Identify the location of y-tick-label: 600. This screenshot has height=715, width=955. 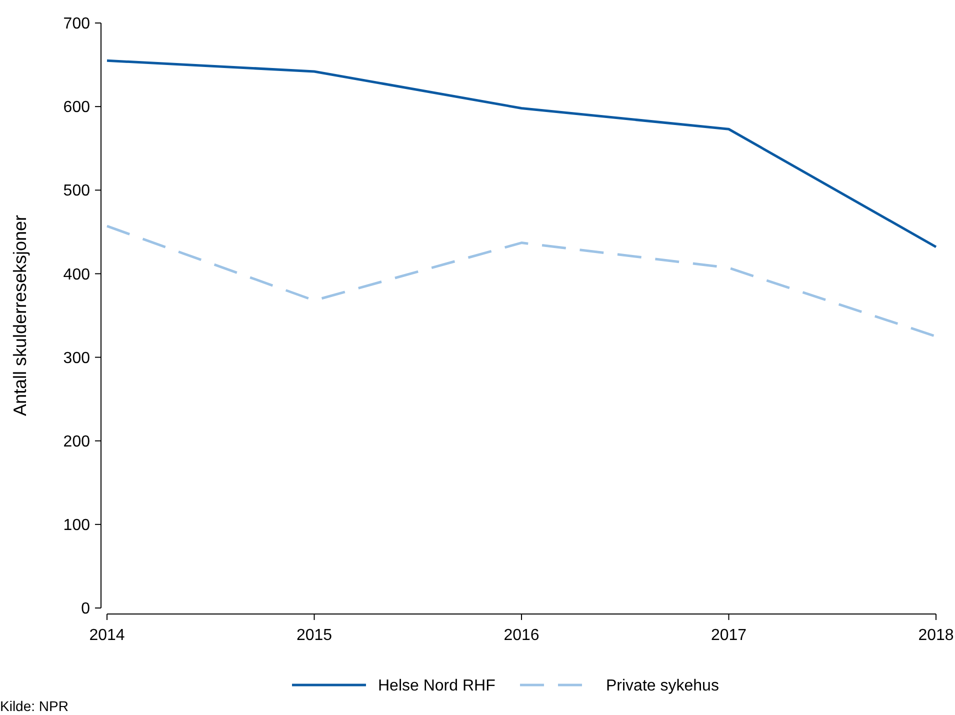
(76, 107).